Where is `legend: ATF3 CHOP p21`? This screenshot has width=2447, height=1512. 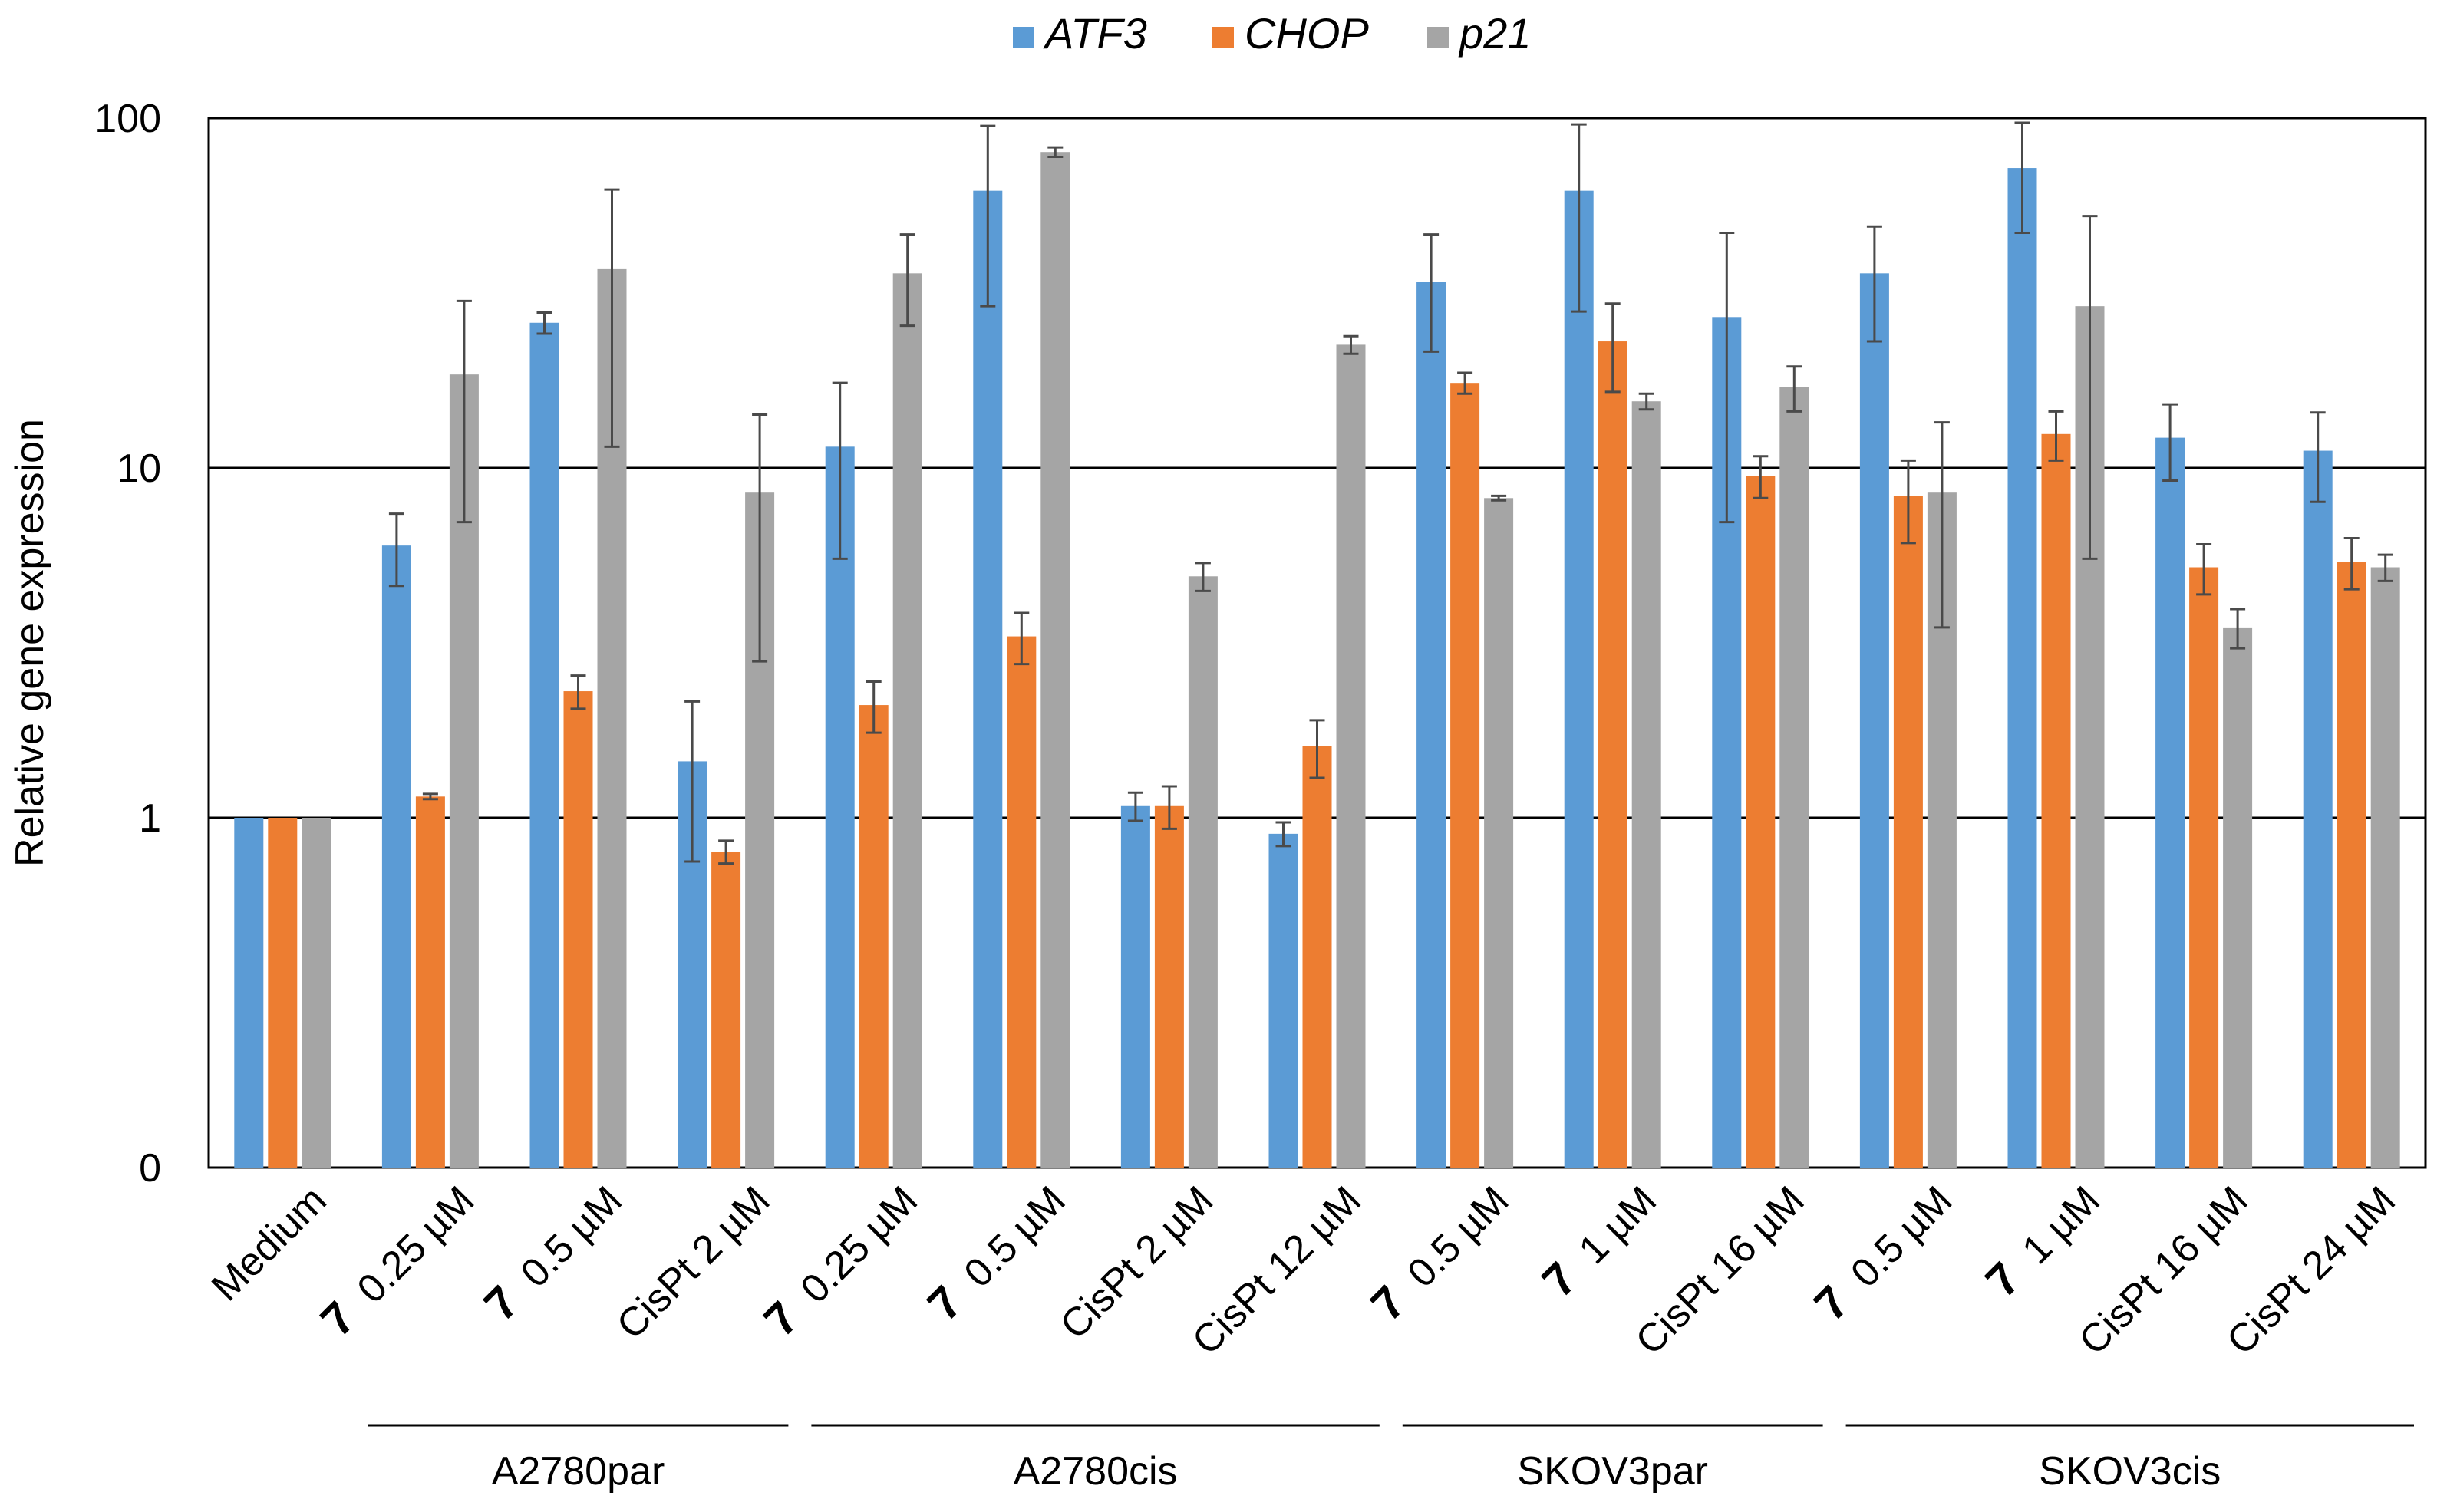
legend: ATF3 CHOP p21 is located at coordinates (1272, 33).